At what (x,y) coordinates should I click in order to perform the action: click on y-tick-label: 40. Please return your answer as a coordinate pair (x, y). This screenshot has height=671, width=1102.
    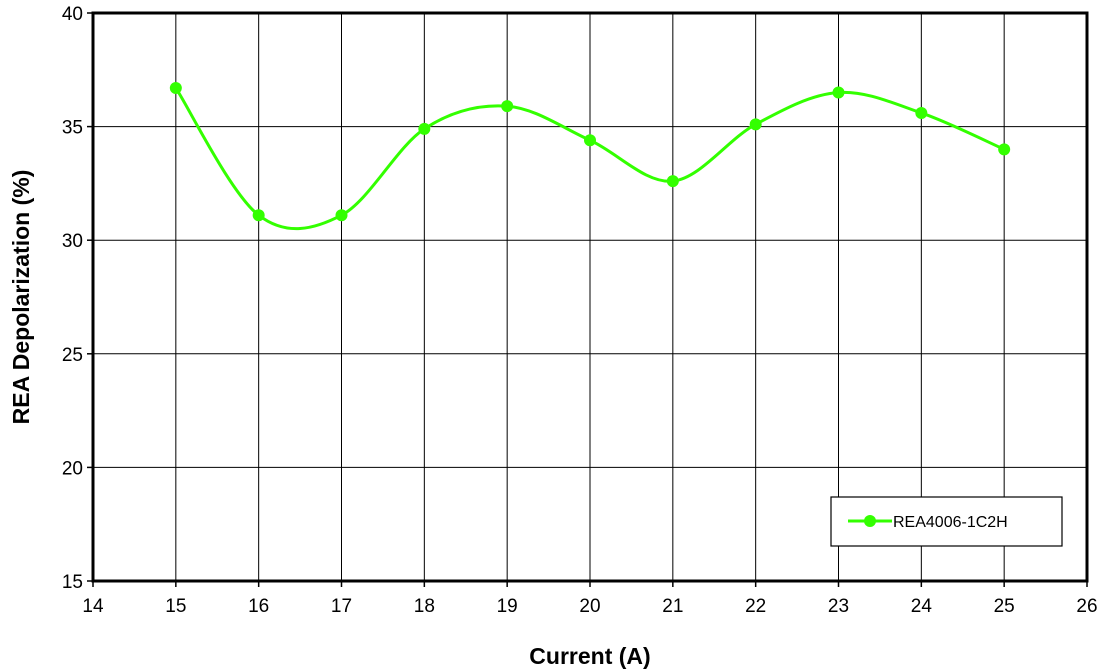
    Looking at the image, I should click on (72, 14).